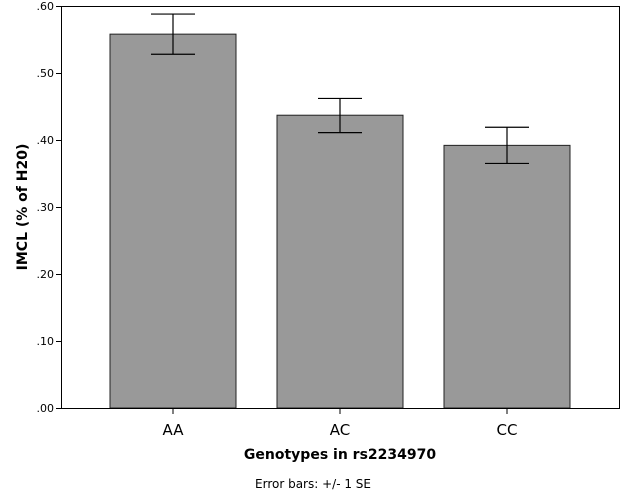 The width and height of the screenshot is (626, 501). I want to click on x-axis: AA AC CC, so click(340, 423).